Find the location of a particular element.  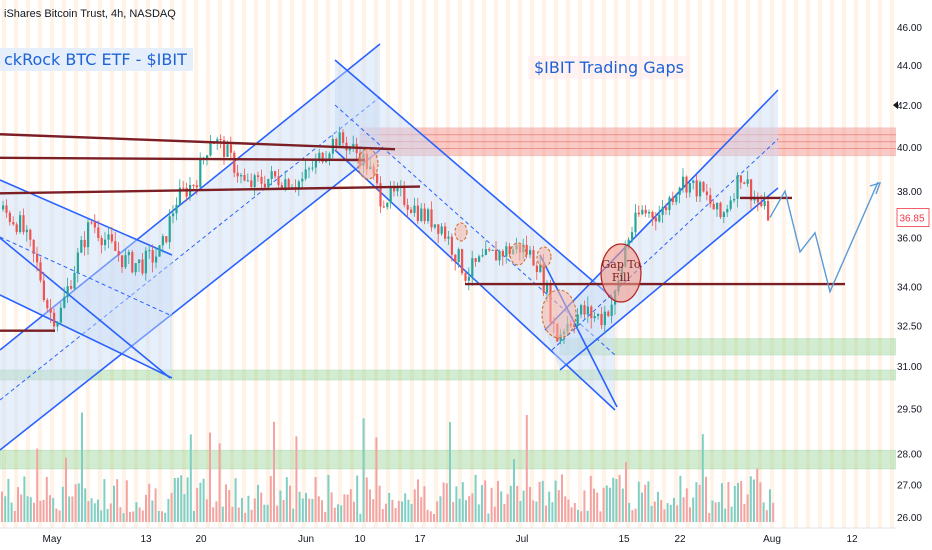

trading-gaps-label: $IBIT Trading Gaps is located at coordinates (609, 67).